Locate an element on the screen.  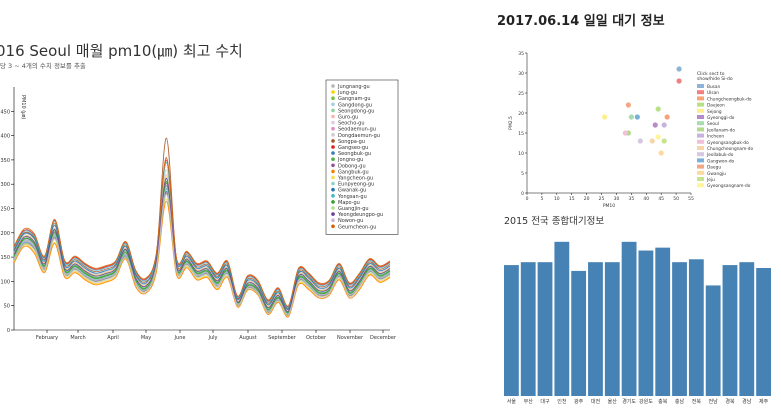
x-tick-label: 부산 is located at coordinates (529, 401).